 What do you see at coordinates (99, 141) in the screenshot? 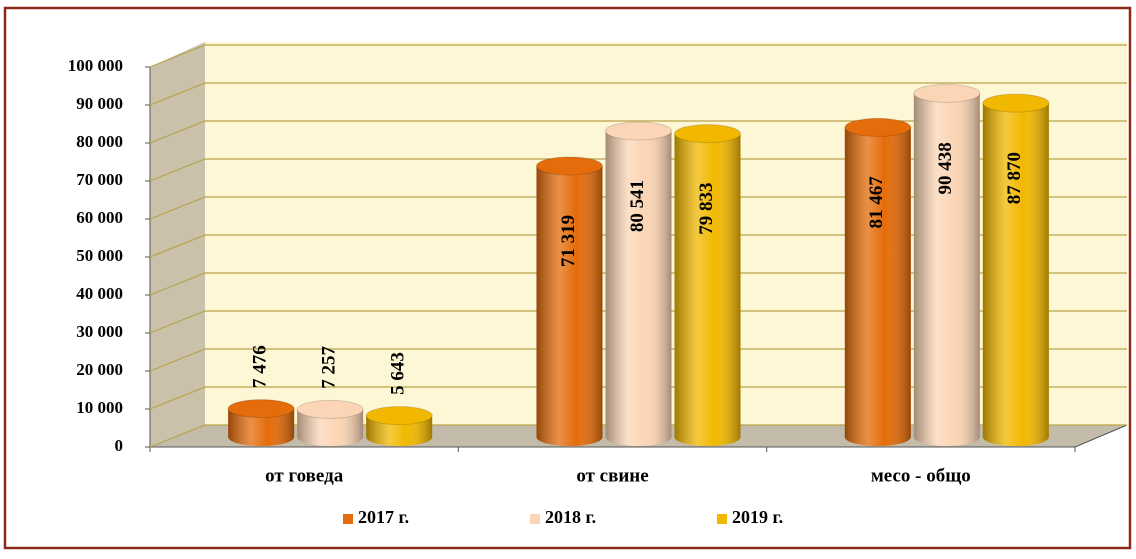
I see `y-tick-label: 80 000` at bounding box center [99, 141].